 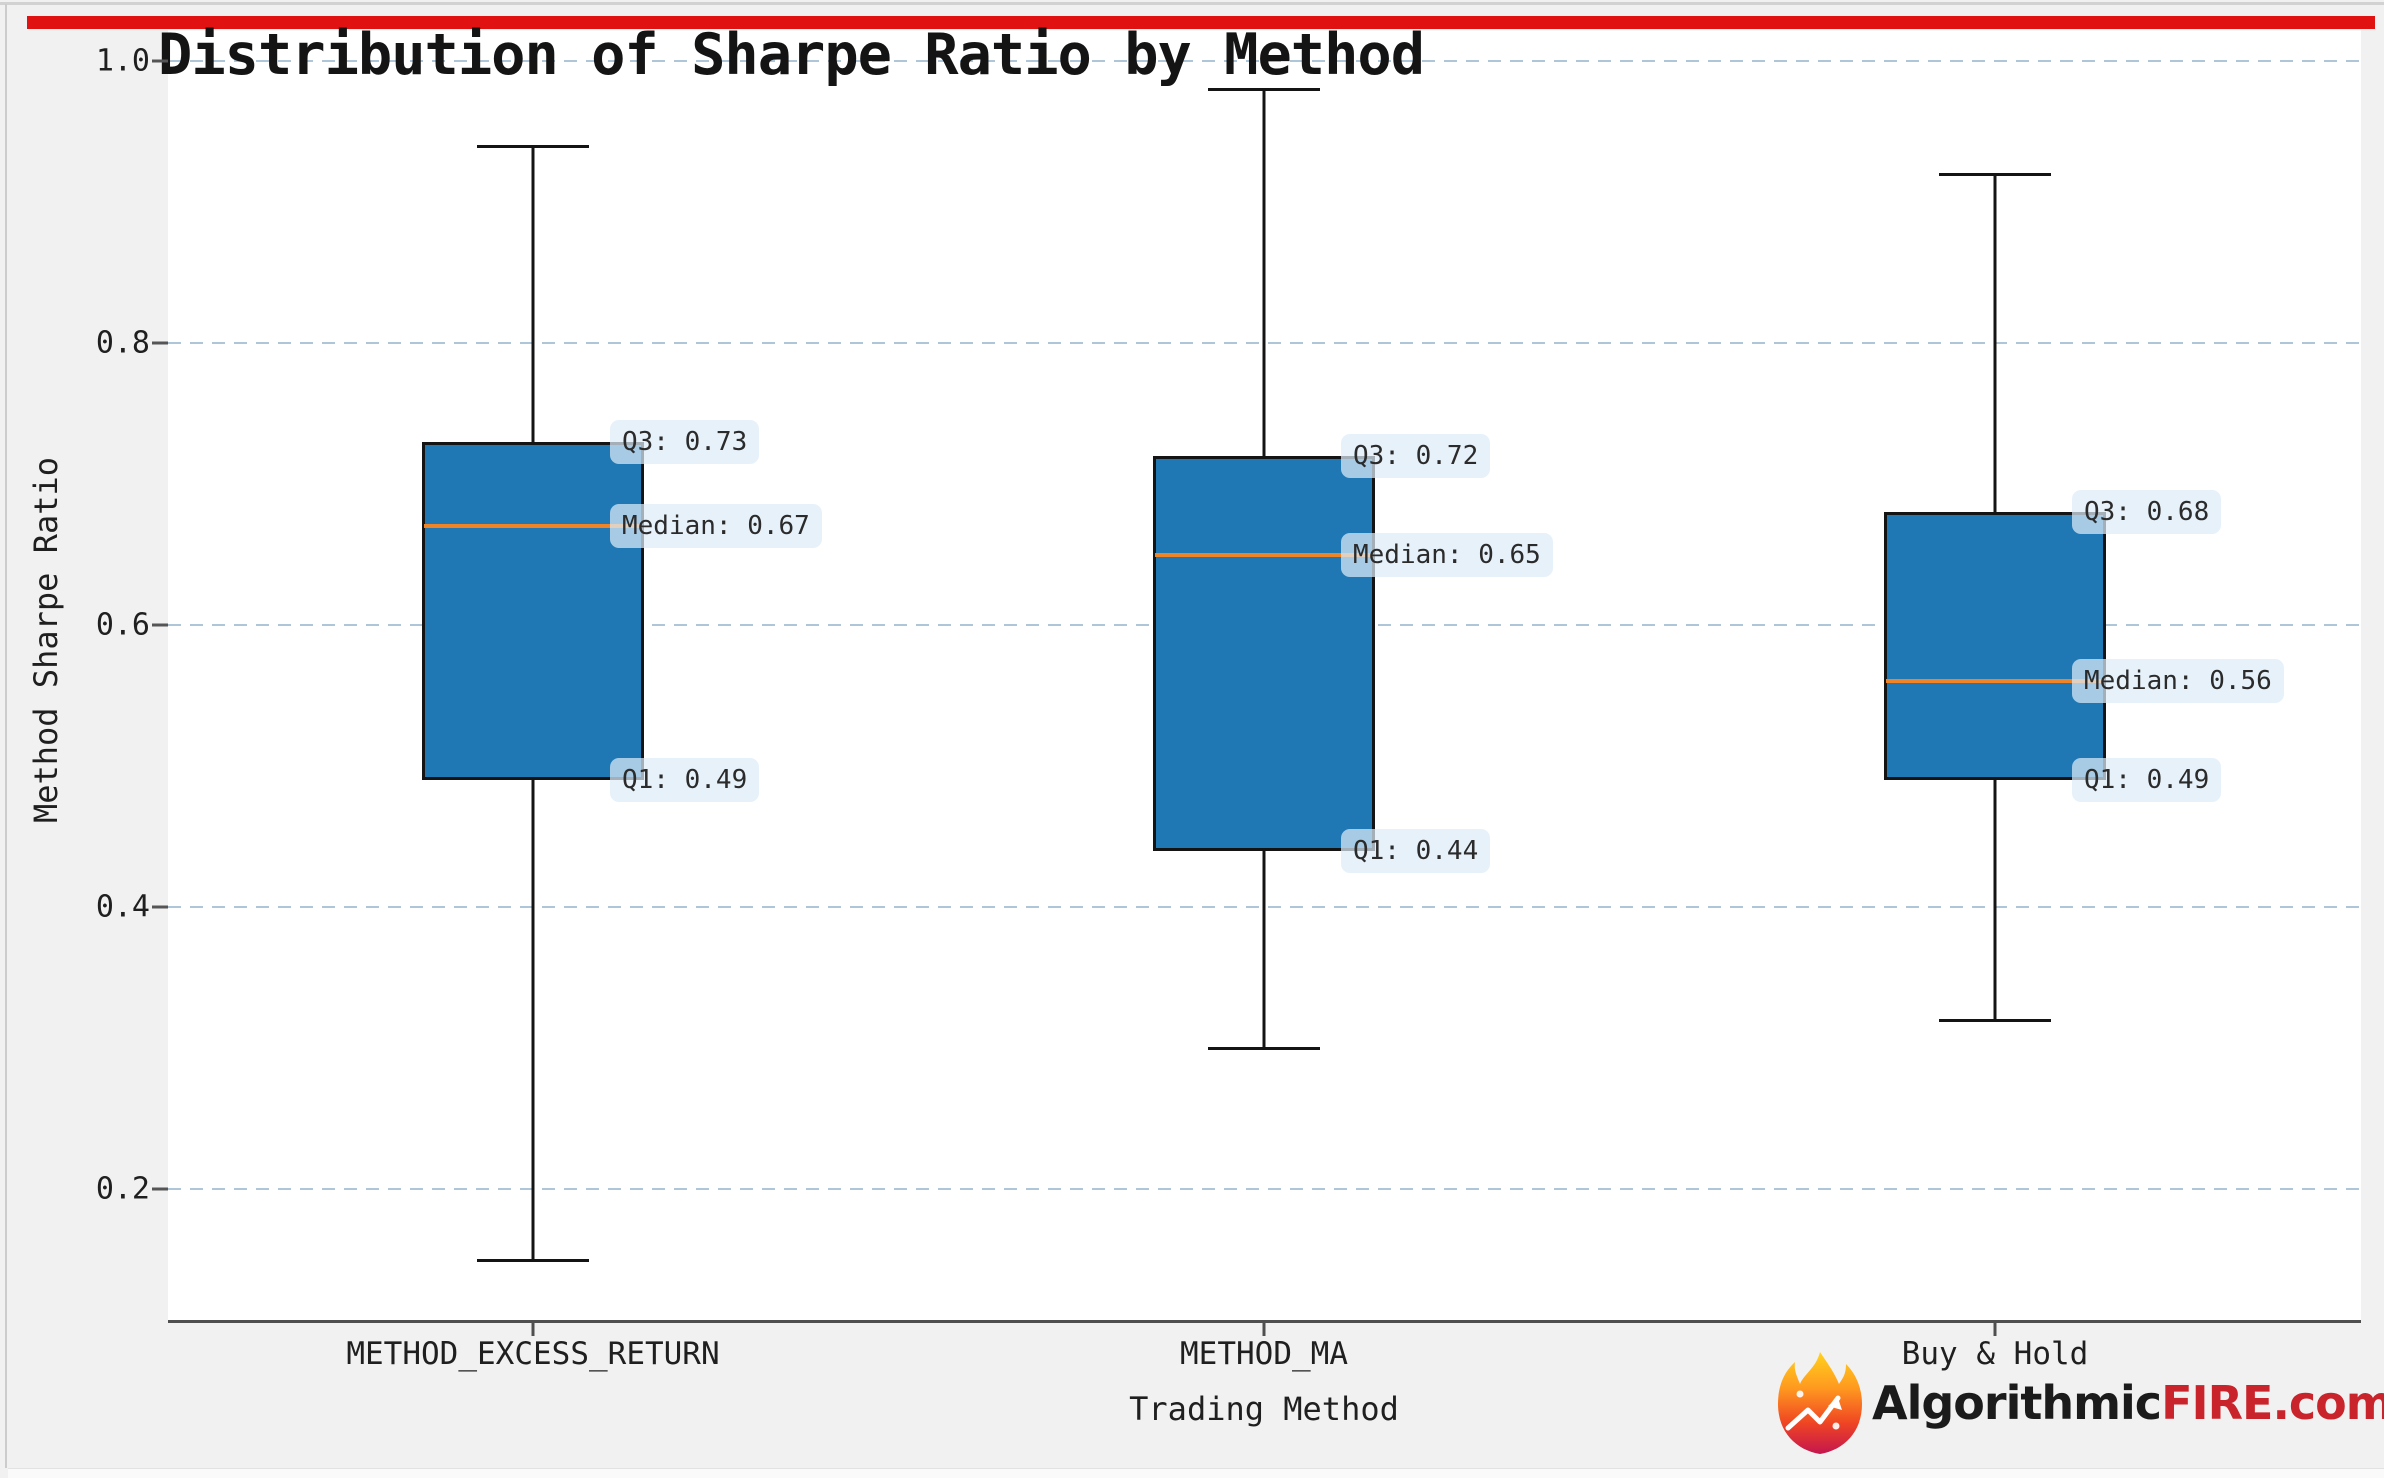 I want to click on y-tick-label-0.4: 0.4, so click(x=122, y=907).